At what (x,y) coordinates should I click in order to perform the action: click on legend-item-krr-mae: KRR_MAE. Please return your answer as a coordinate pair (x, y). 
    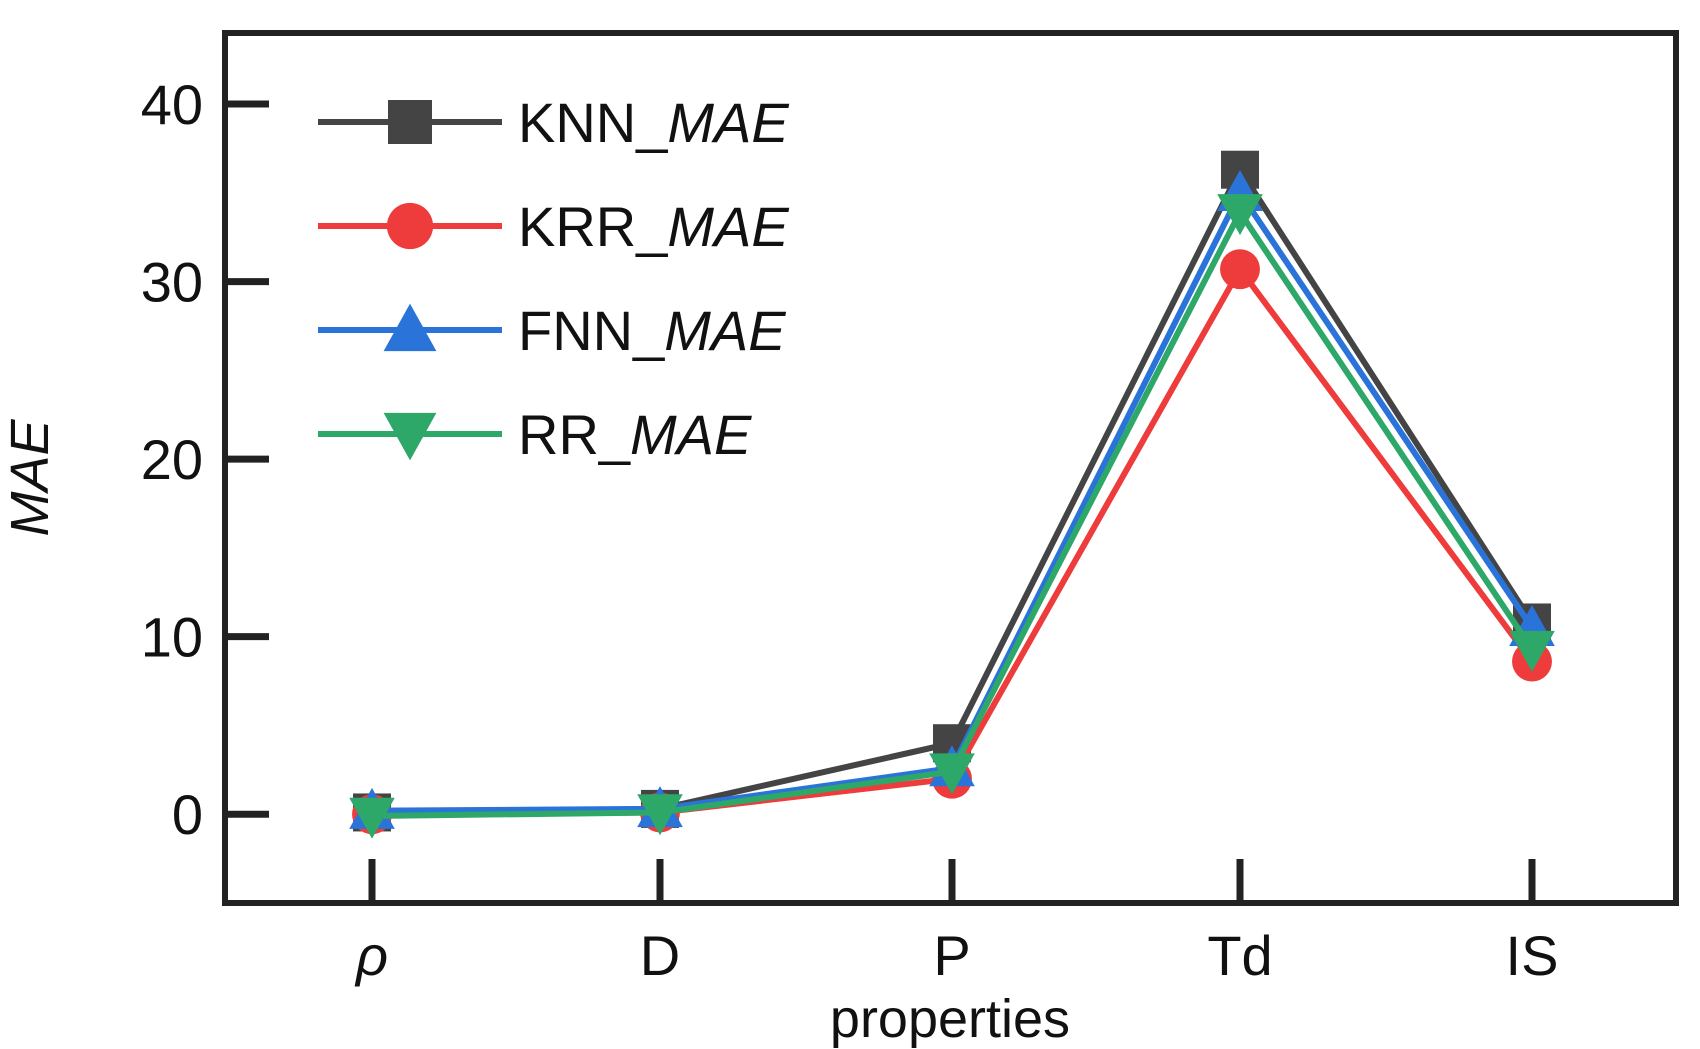
    Looking at the image, I should click on (553, 226).